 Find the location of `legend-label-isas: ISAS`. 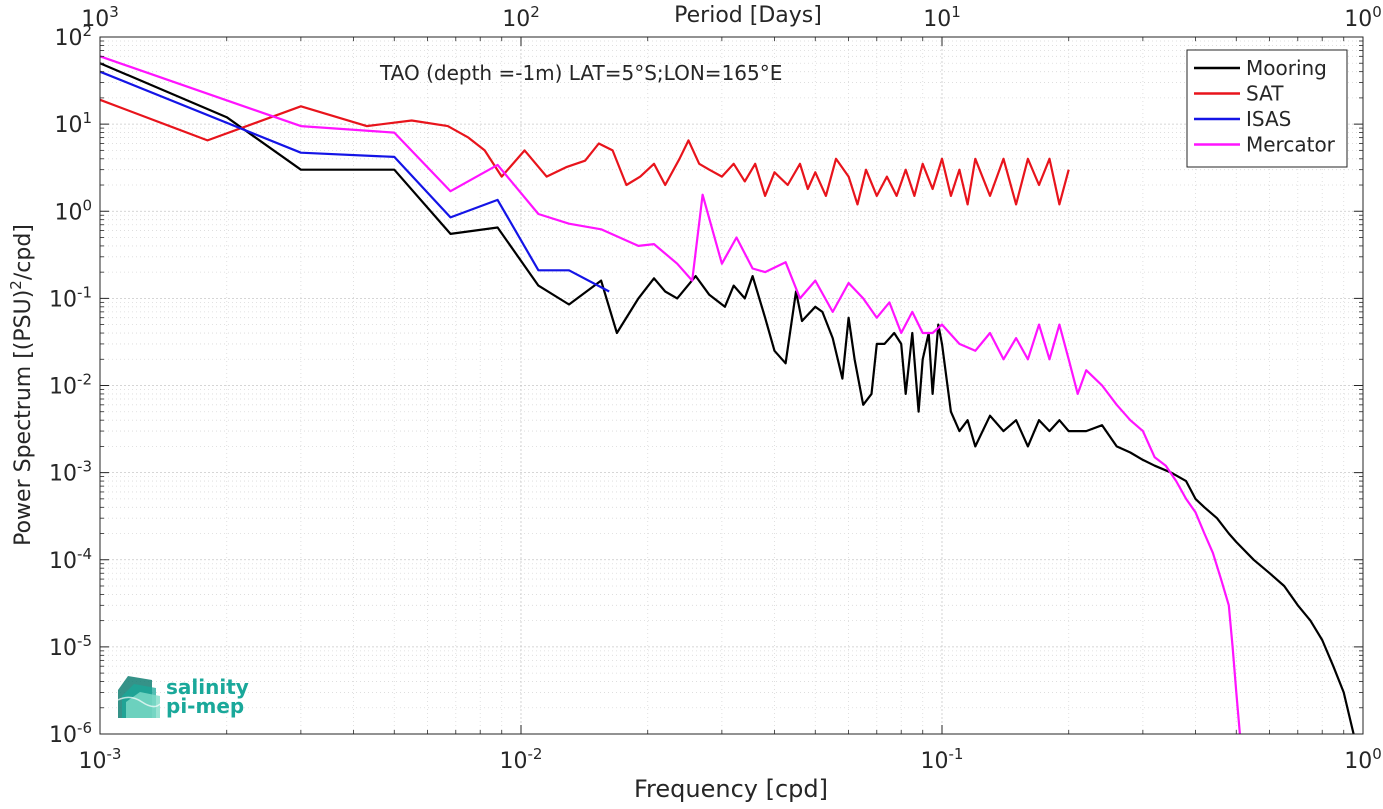

legend-label-isas: ISAS is located at coordinates (1268, 119).